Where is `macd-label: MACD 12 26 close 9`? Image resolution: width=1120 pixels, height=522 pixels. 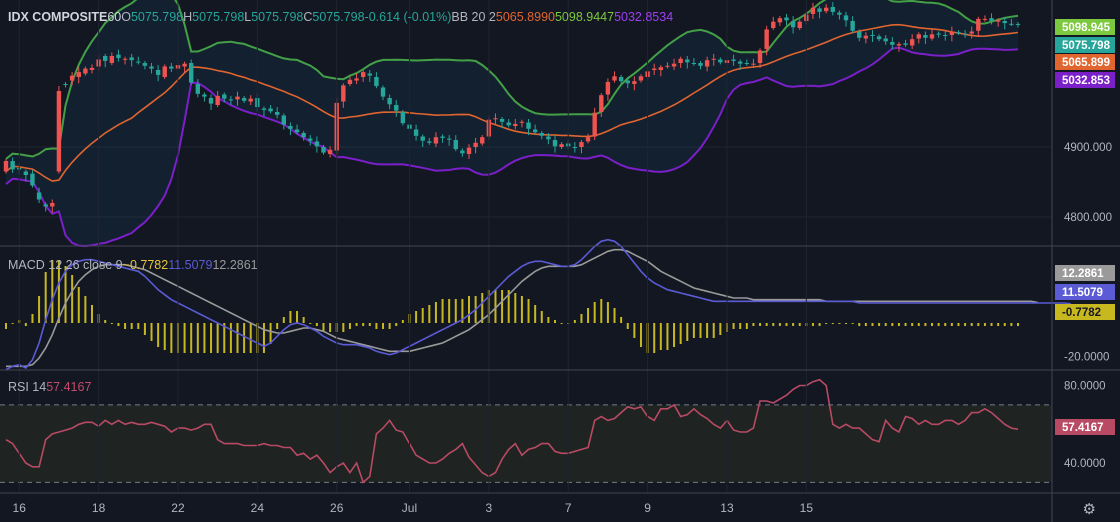 macd-label: MACD 12 26 close 9 is located at coordinates (65, 265).